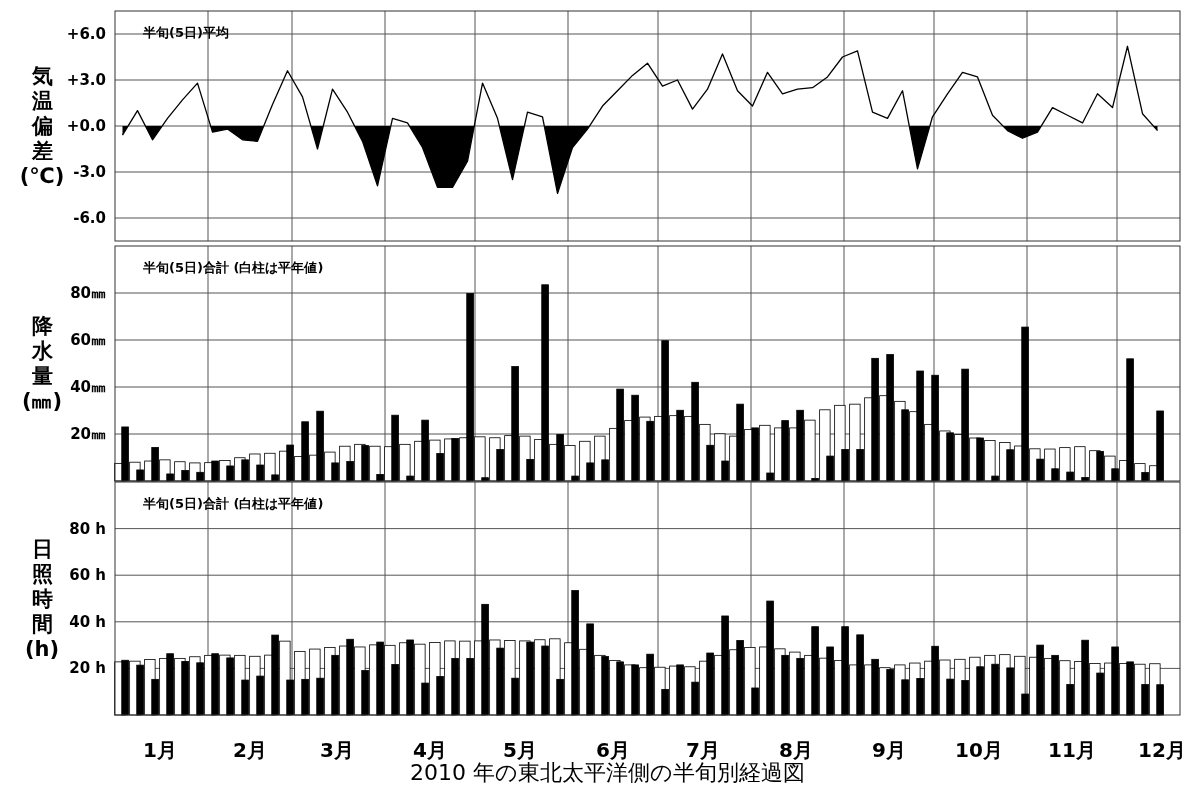 Image resolution: width=1203 pixels, height=791 pixels. What do you see at coordinates (607, 772) in the screenshot?
I see `text: 2010 年の東北太平洋側の半旬別経過図` at bounding box center [607, 772].